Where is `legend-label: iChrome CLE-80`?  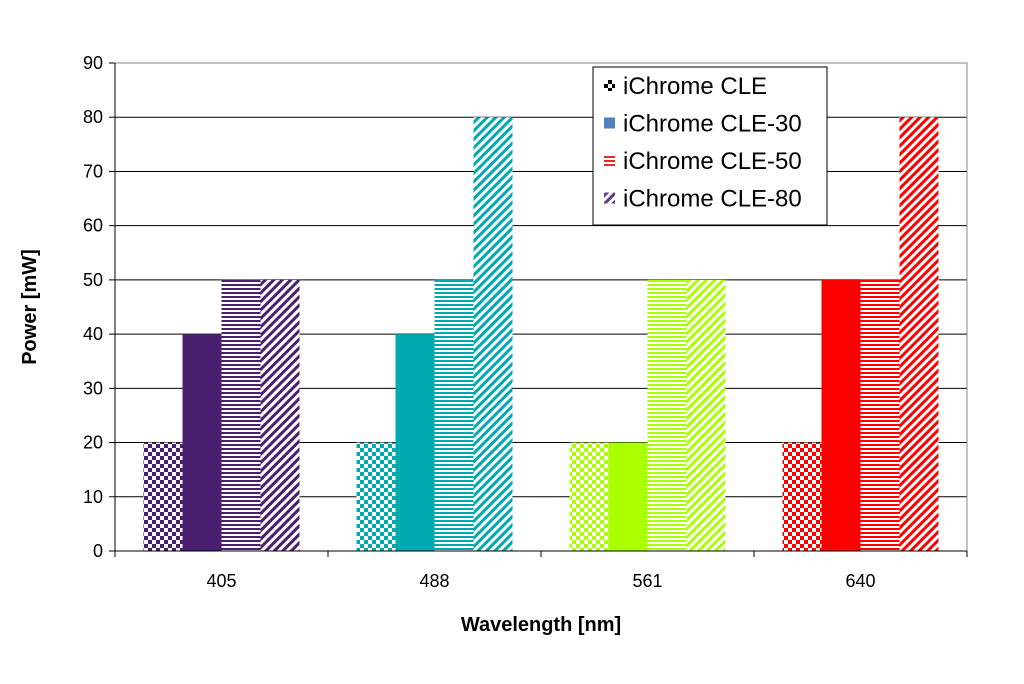
legend-label: iChrome CLE-80 is located at coordinates (712, 199).